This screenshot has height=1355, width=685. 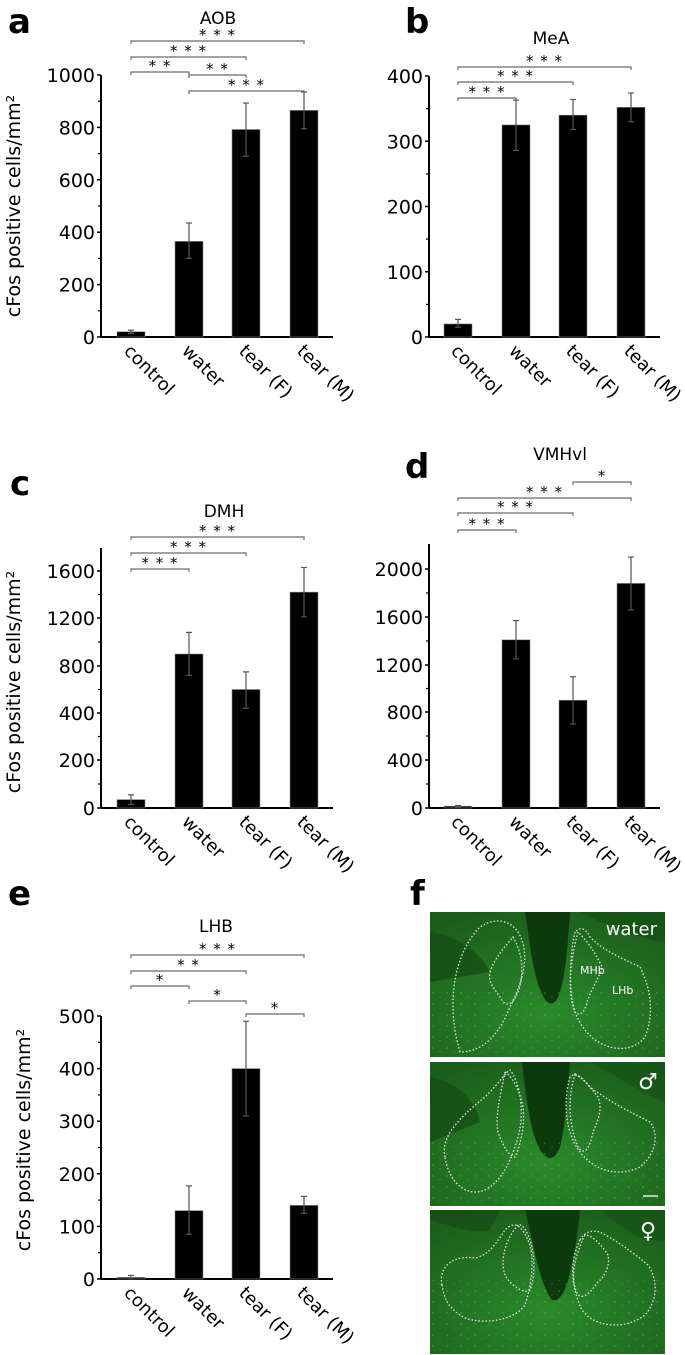 What do you see at coordinates (648, 1082) in the screenshot?
I see `male-symbol-icon: ♂` at bounding box center [648, 1082].